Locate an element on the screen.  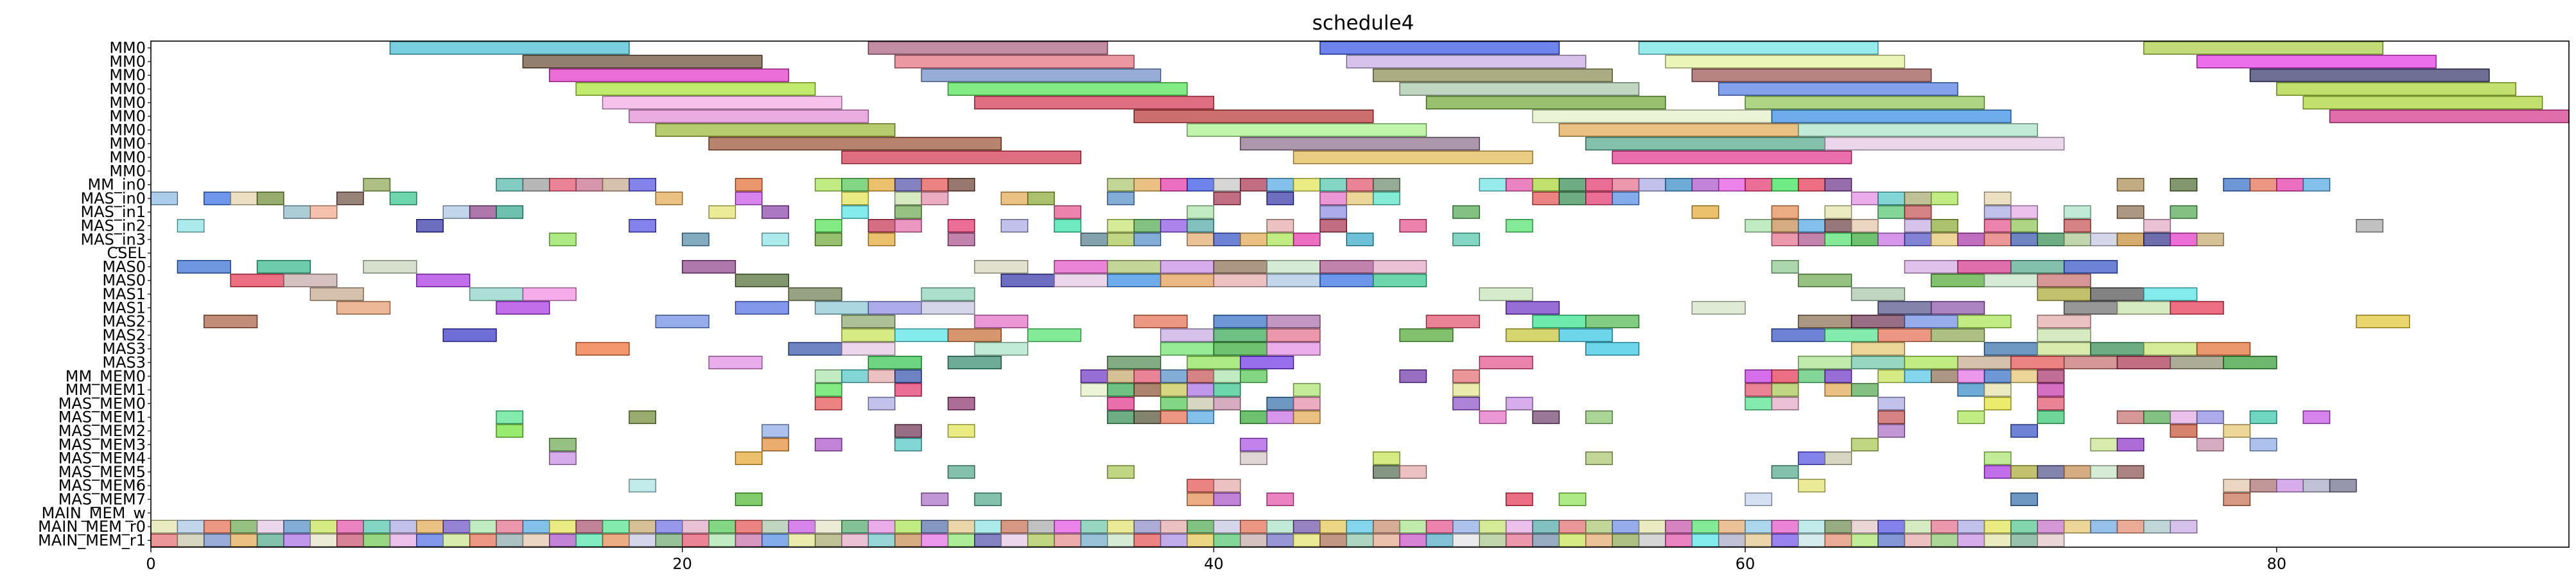
row-label: MM_MEM0 is located at coordinates (105, 376).